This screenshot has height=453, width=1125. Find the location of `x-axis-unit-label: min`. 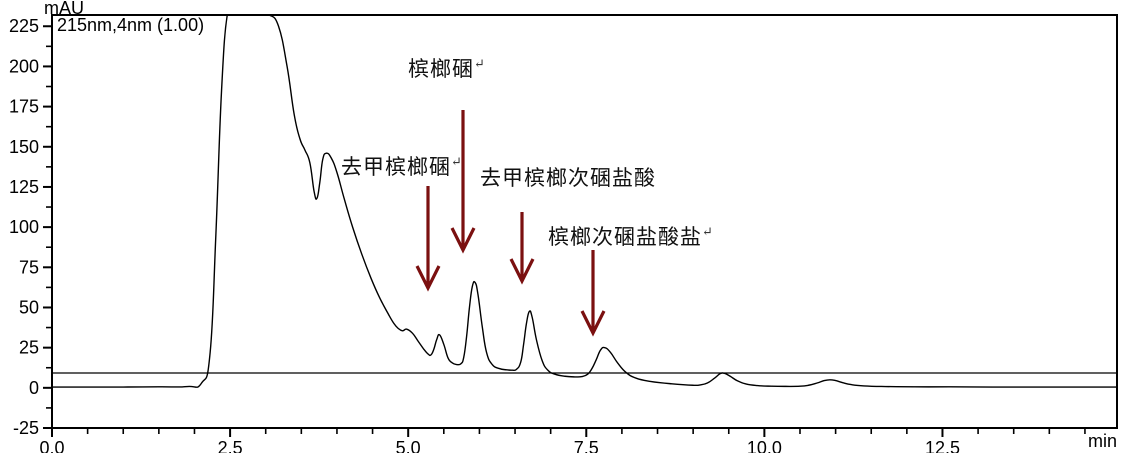

x-axis-unit-label: min is located at coordinates (1102, 441).